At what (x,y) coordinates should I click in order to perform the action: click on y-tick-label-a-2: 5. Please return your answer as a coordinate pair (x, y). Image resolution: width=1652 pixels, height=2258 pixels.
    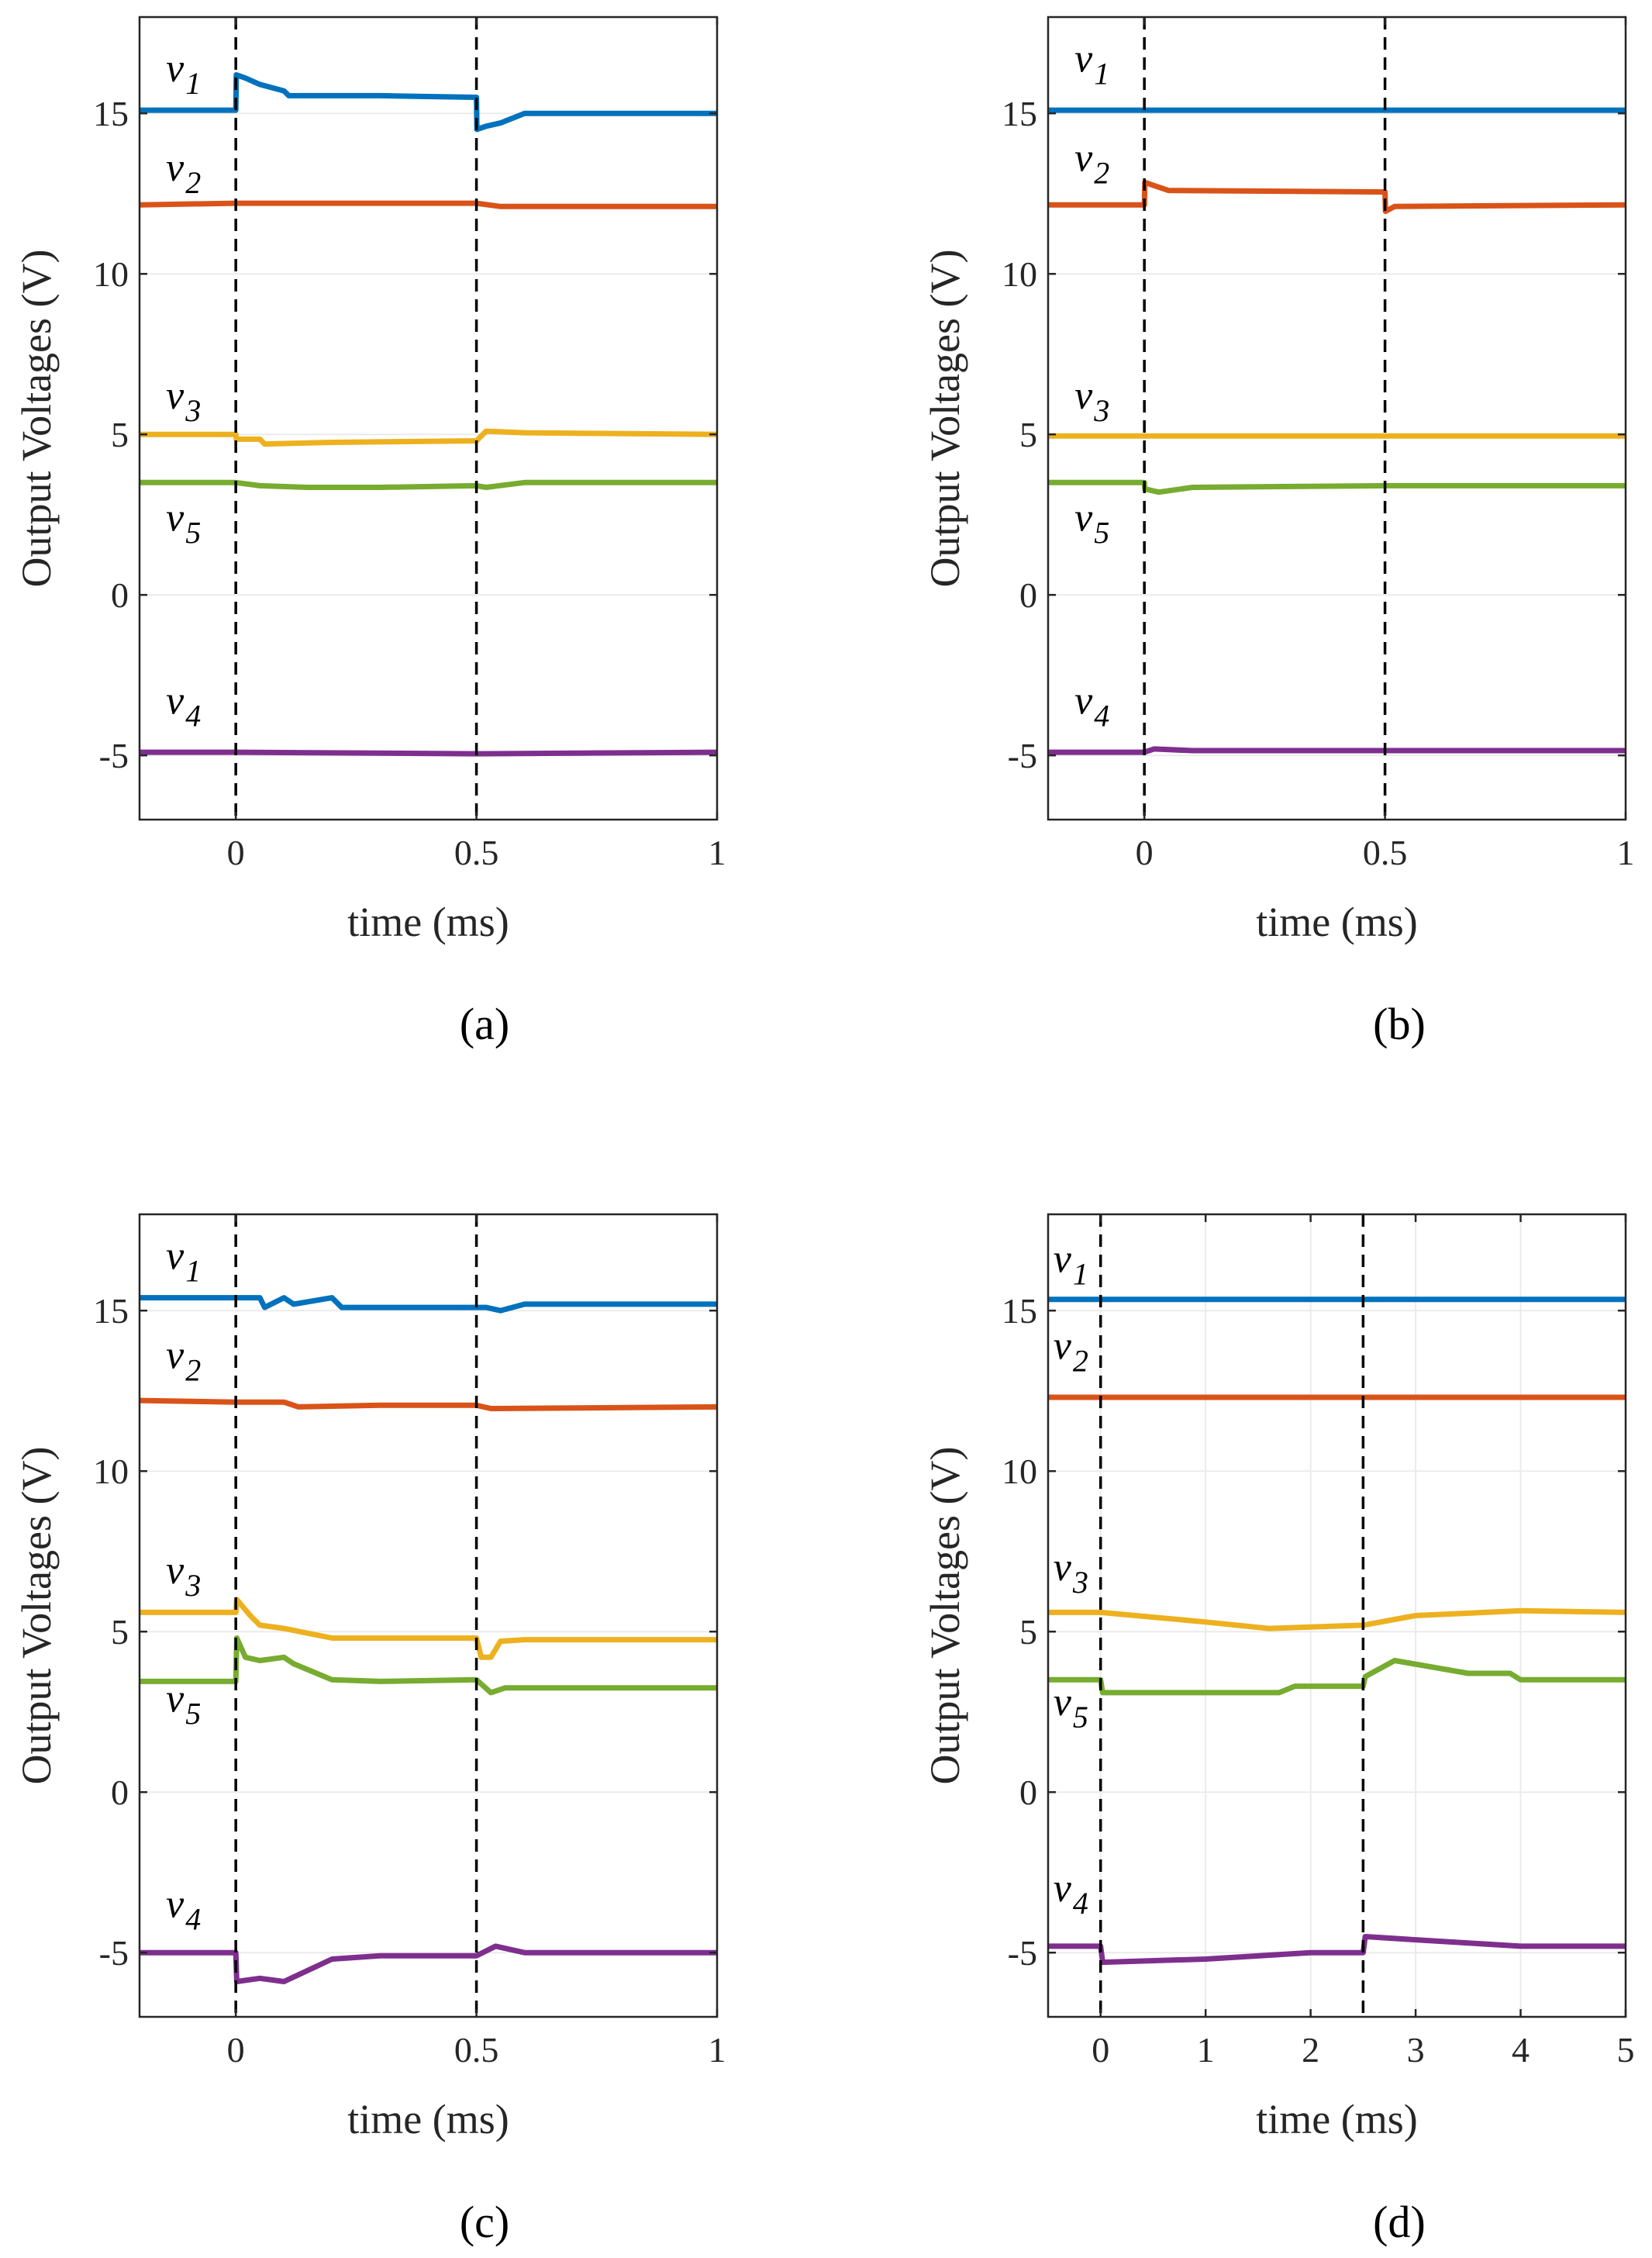
    Looking at the image, I should click on (120, 435).